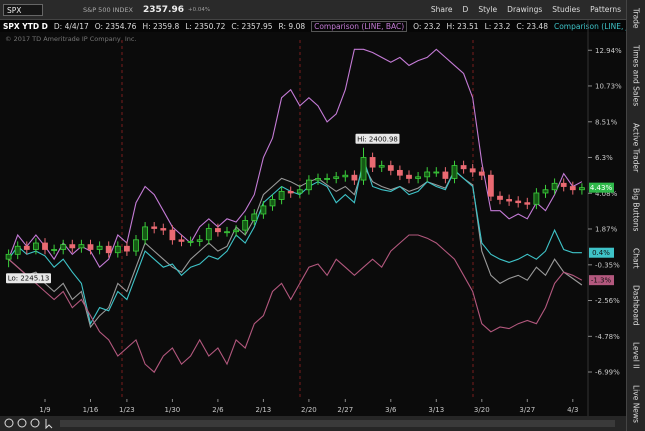 The width and height of the screenshot is (645, 431). What do you see at coordinates (264, 410) in the screenshot?
I see `x-tick-label: 2/13` at bounding box center [264, 410].